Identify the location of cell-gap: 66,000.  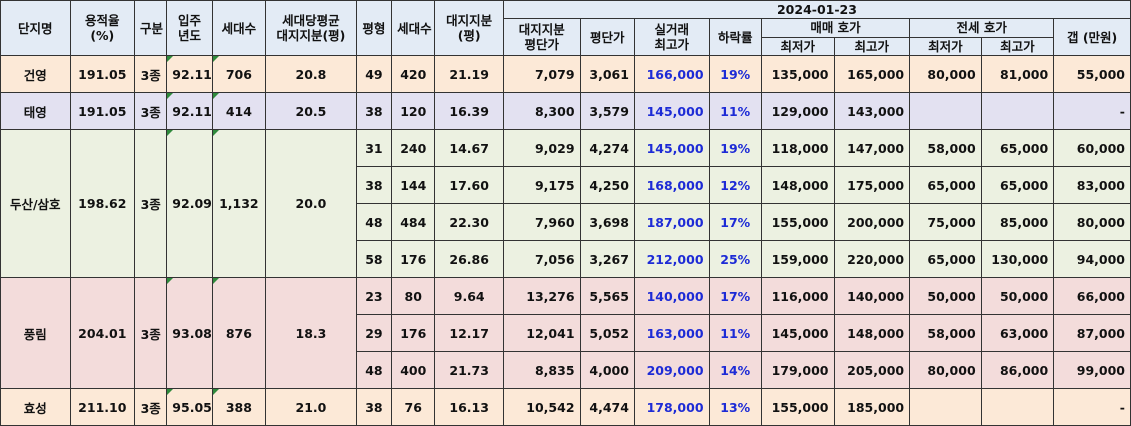
(1092, 296).